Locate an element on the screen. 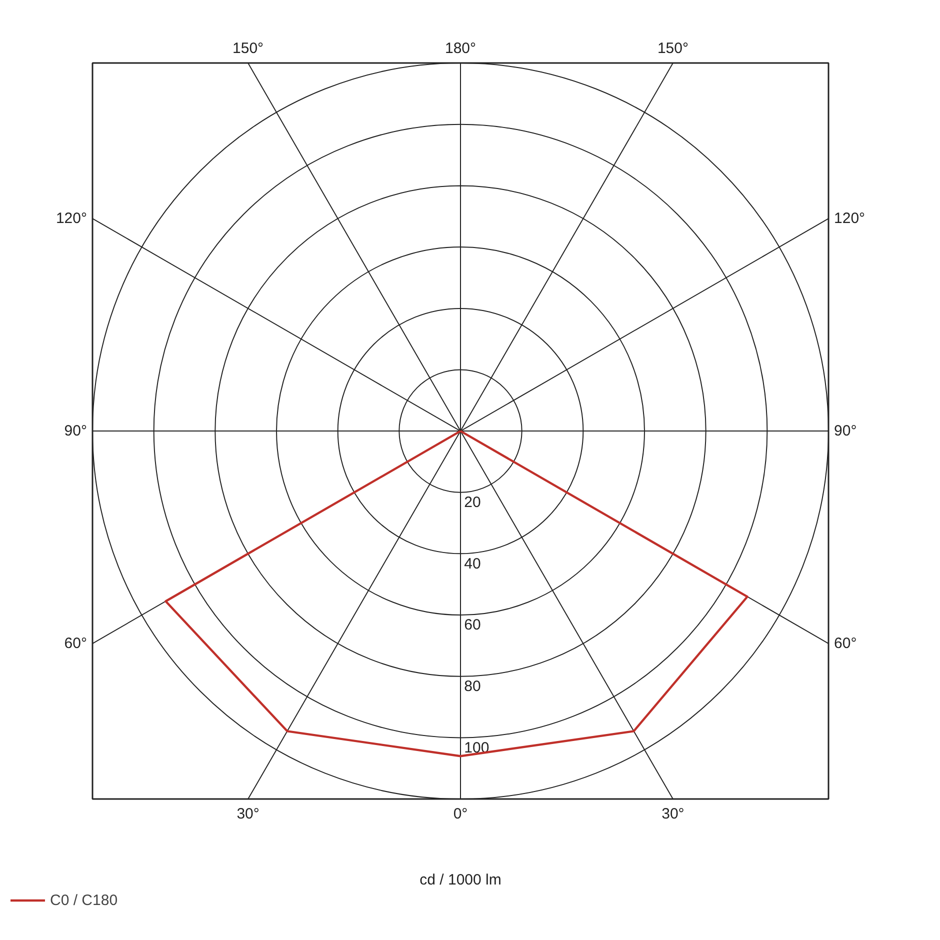  spoke-label: 180° is located at coordinates (460, 48).